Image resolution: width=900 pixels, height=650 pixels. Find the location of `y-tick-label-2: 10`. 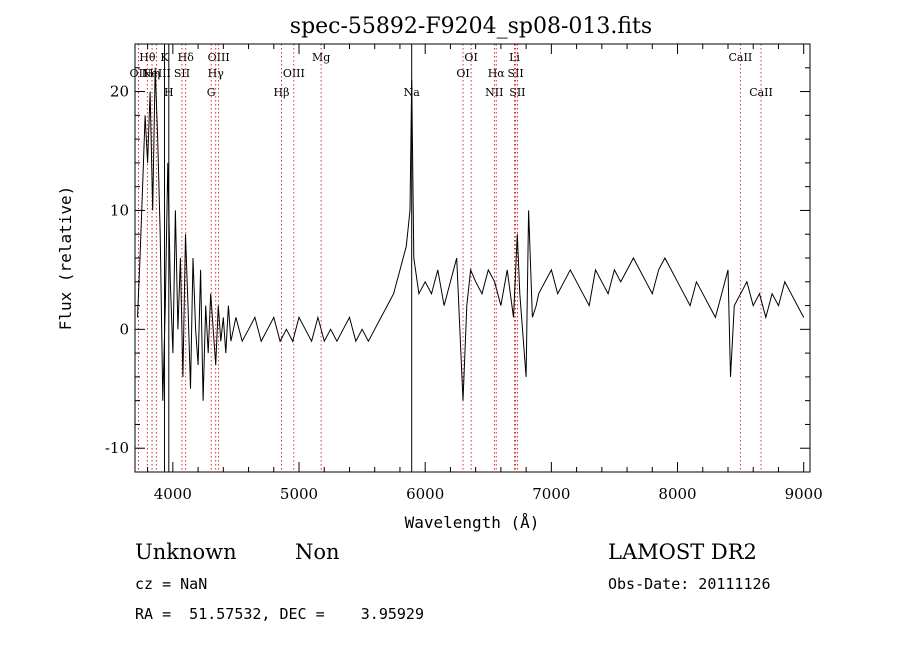

y-tick-label-2: 10 is located at coordinates (119, 210).